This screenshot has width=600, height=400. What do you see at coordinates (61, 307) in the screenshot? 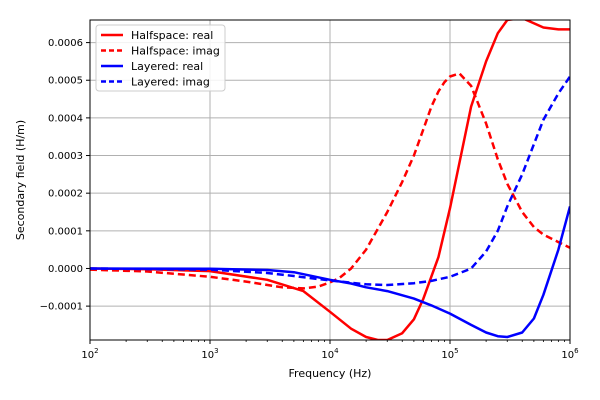
I see `y-tick-label: −0.0001` at bounding box center [61, 307].